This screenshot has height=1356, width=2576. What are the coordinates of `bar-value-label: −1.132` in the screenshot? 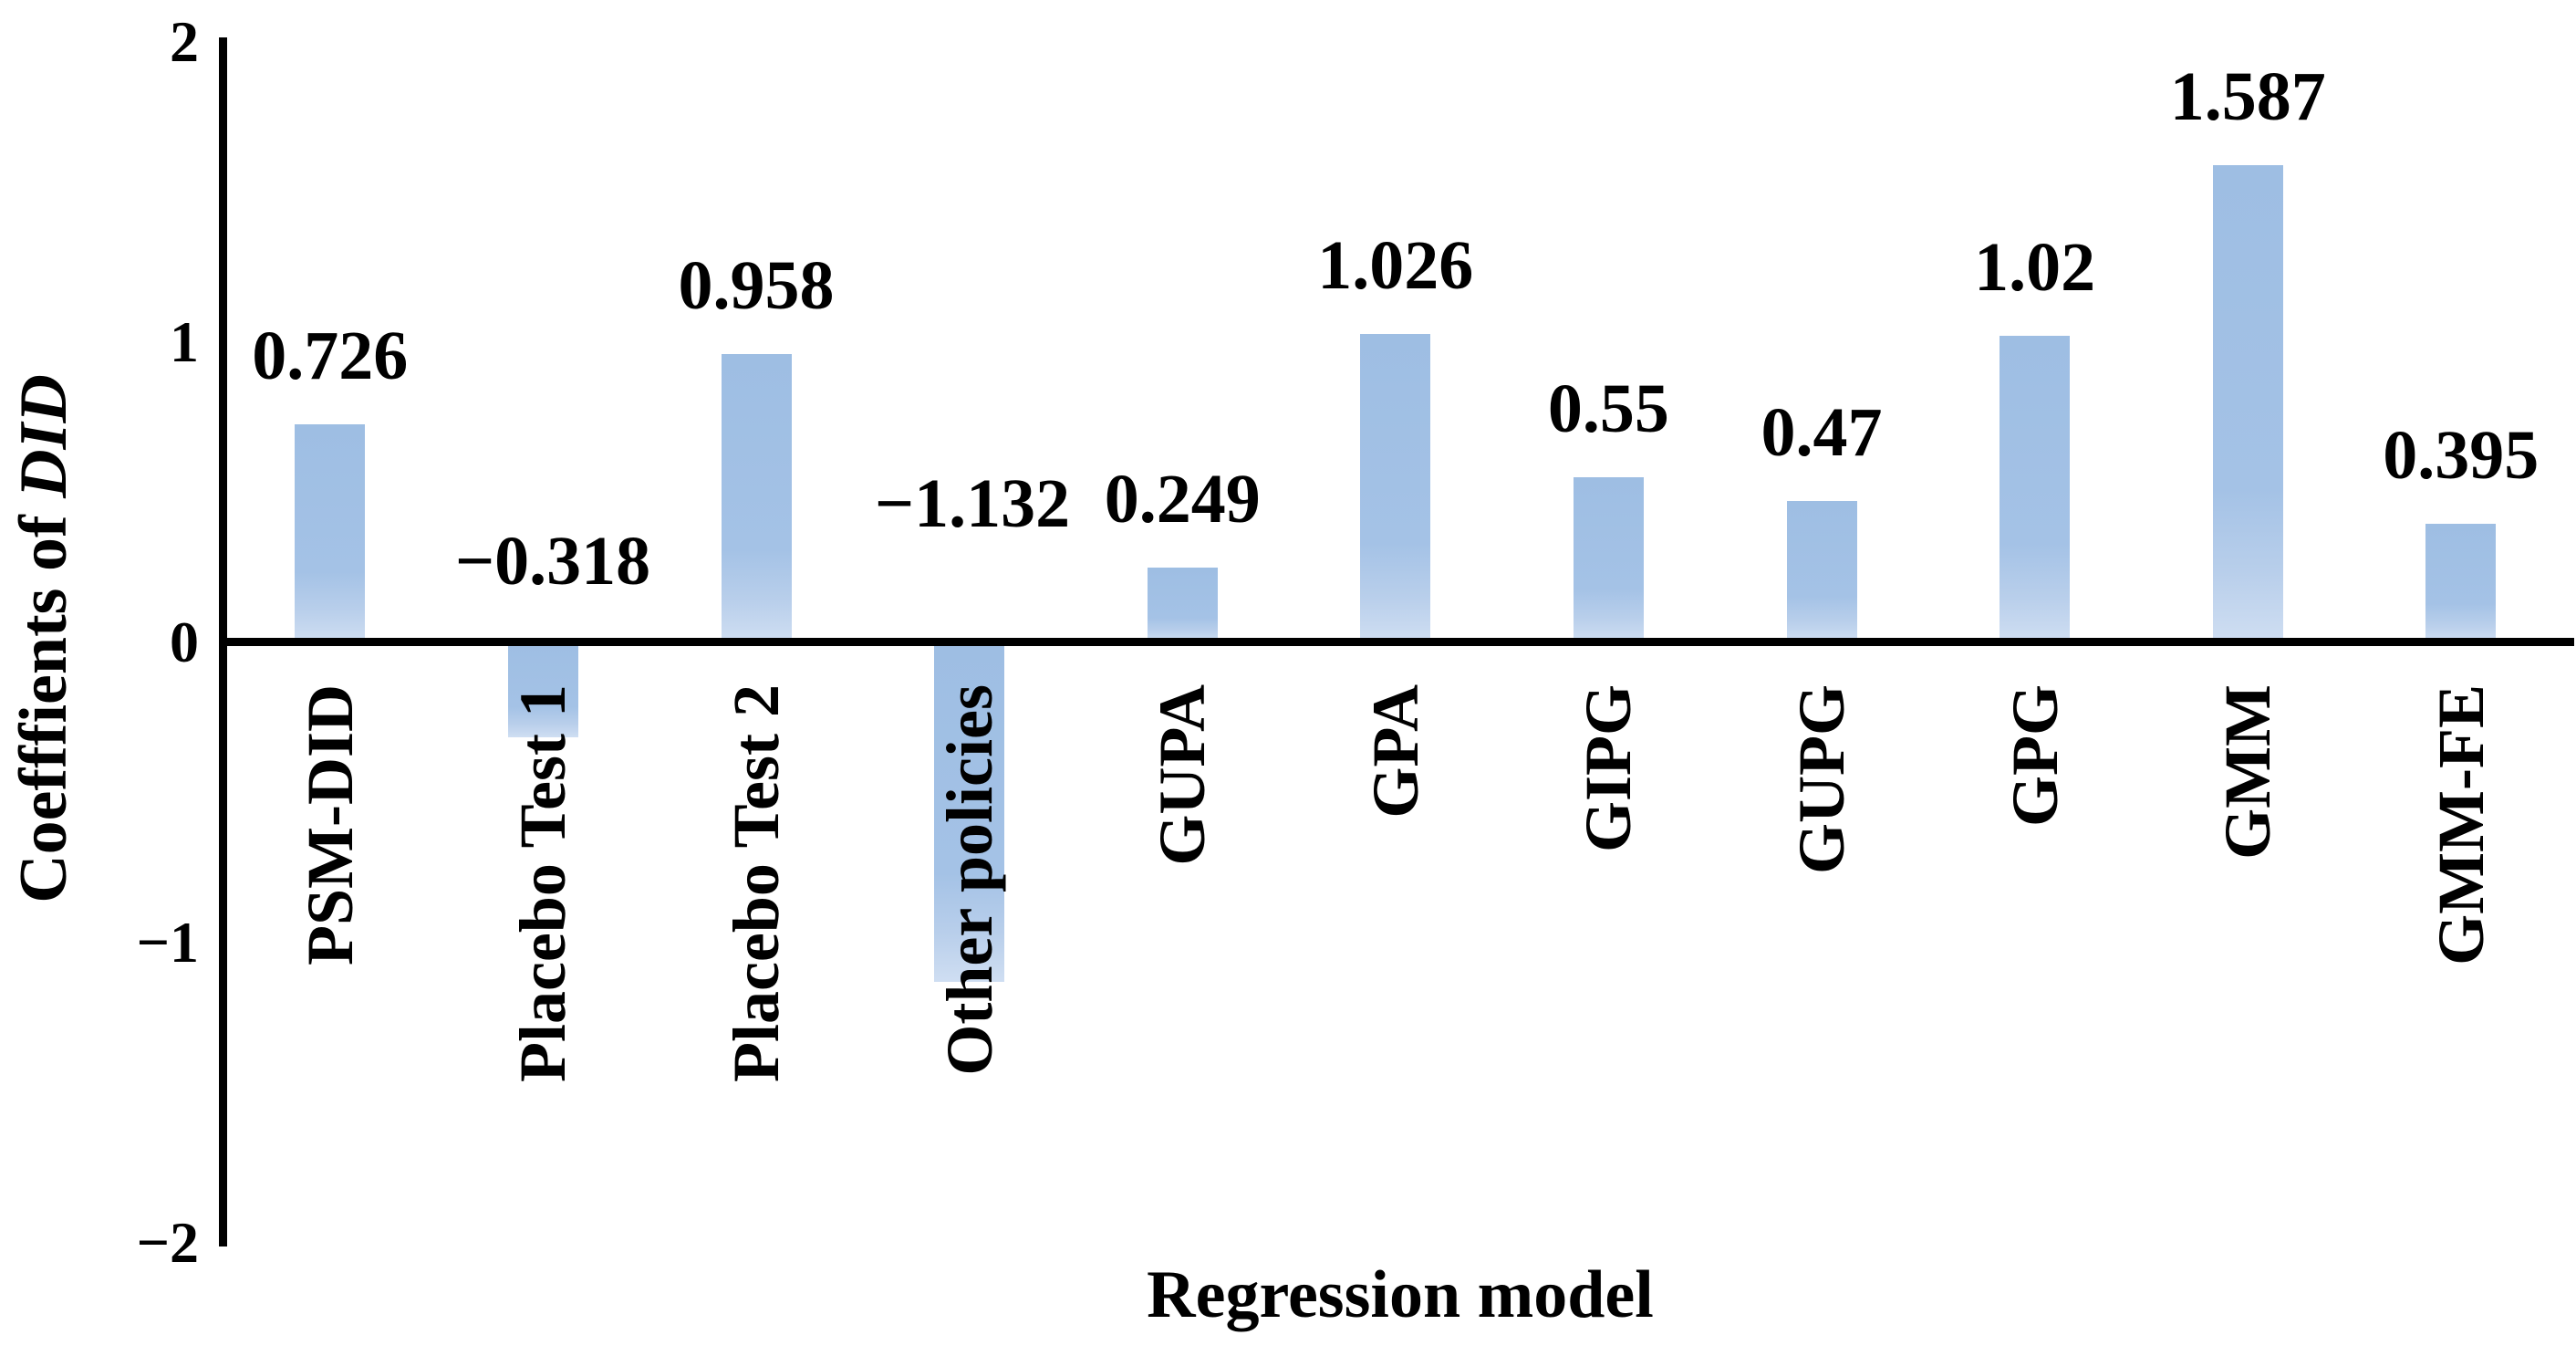 It's located at (972, 503).